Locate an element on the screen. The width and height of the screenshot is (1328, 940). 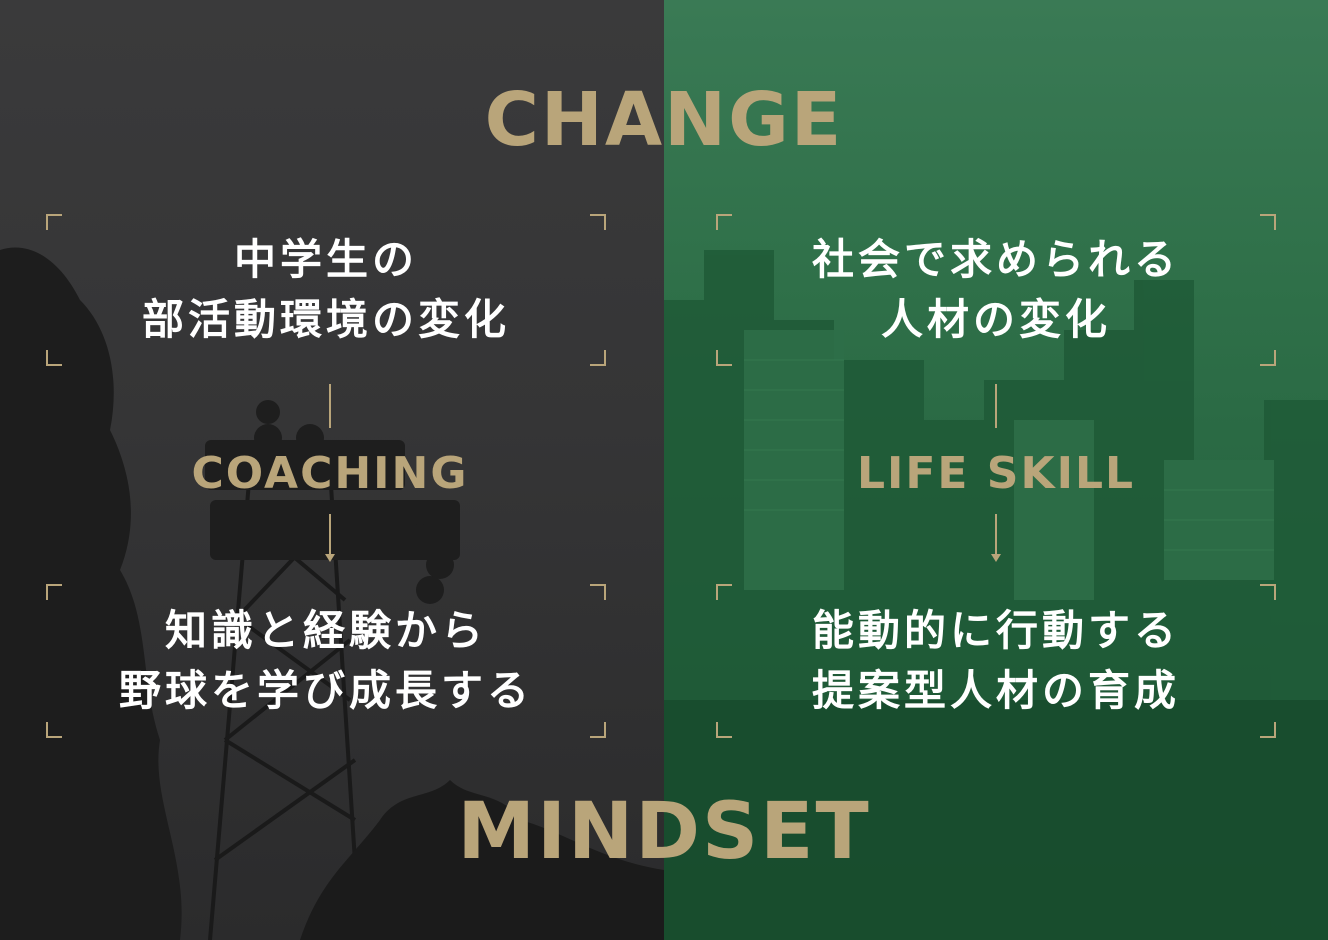
life-skill-label: LIFE SKILL is located at coordinates (996, 473).